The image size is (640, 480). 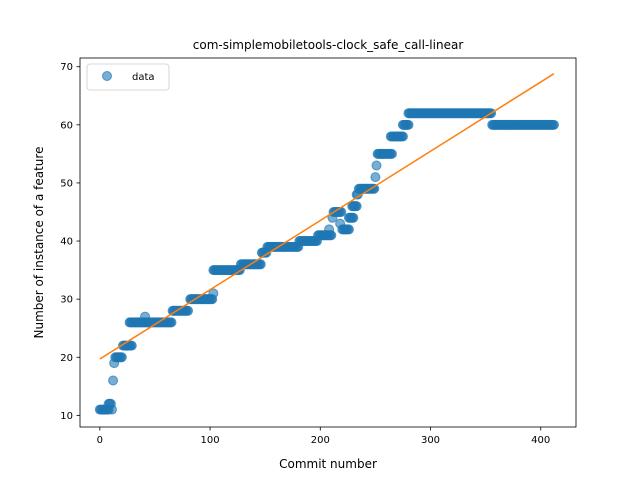 What do you see at coordinates (143, 77) in the screenshot?
I see `legend-label-data: data` at bounding box center [143, 77].